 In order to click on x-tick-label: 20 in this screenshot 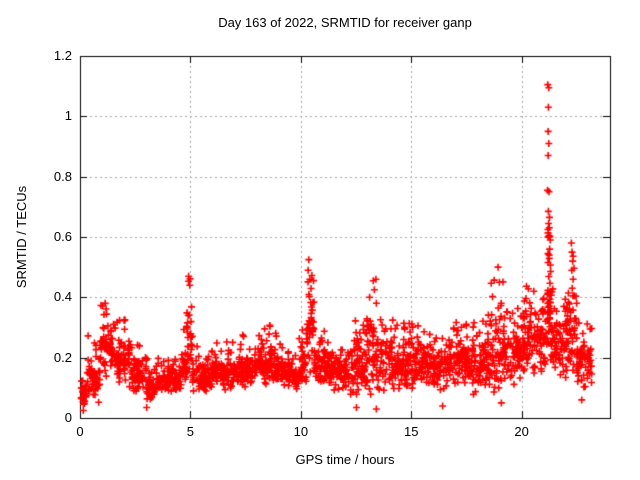, I will do `click(521, 431)`.